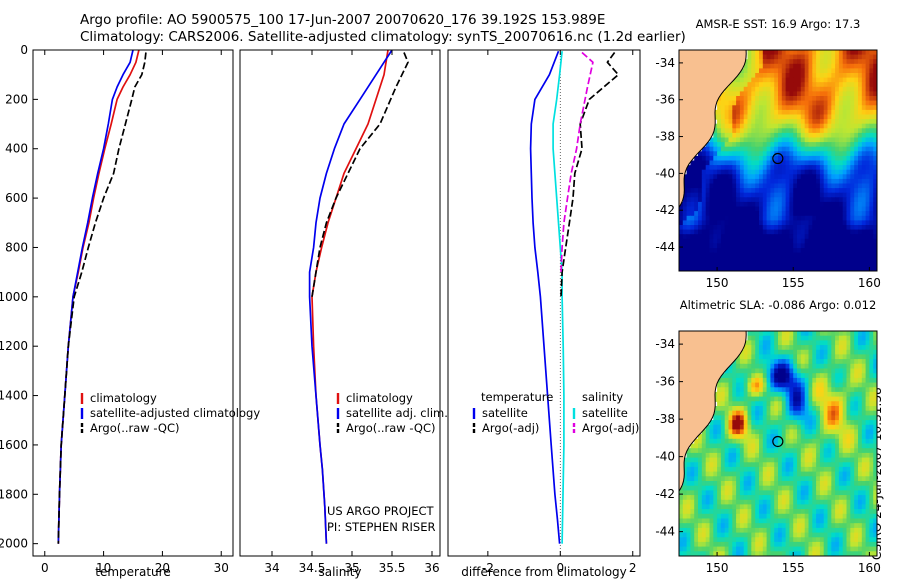 The height and width of the screenshot is (580, 900). Describe the element at coordinates (312, 568) in the screenshot. I see `salinity-xtick-label: 34.5` at that location.